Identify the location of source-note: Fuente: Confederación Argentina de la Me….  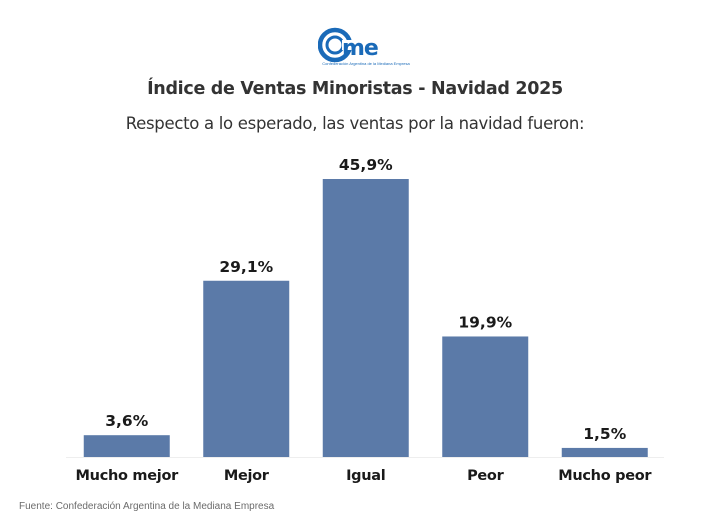
(147, 506).